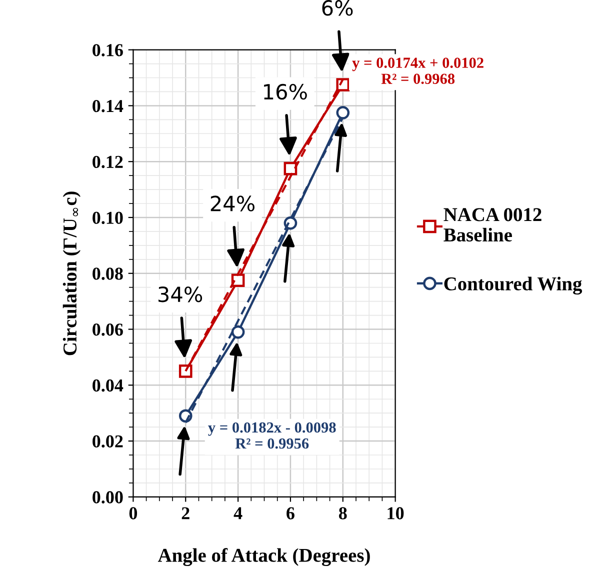  Describe the element at coordinates (396, 513) in the screenshot. I see `x-tick-label: 10` at that location.